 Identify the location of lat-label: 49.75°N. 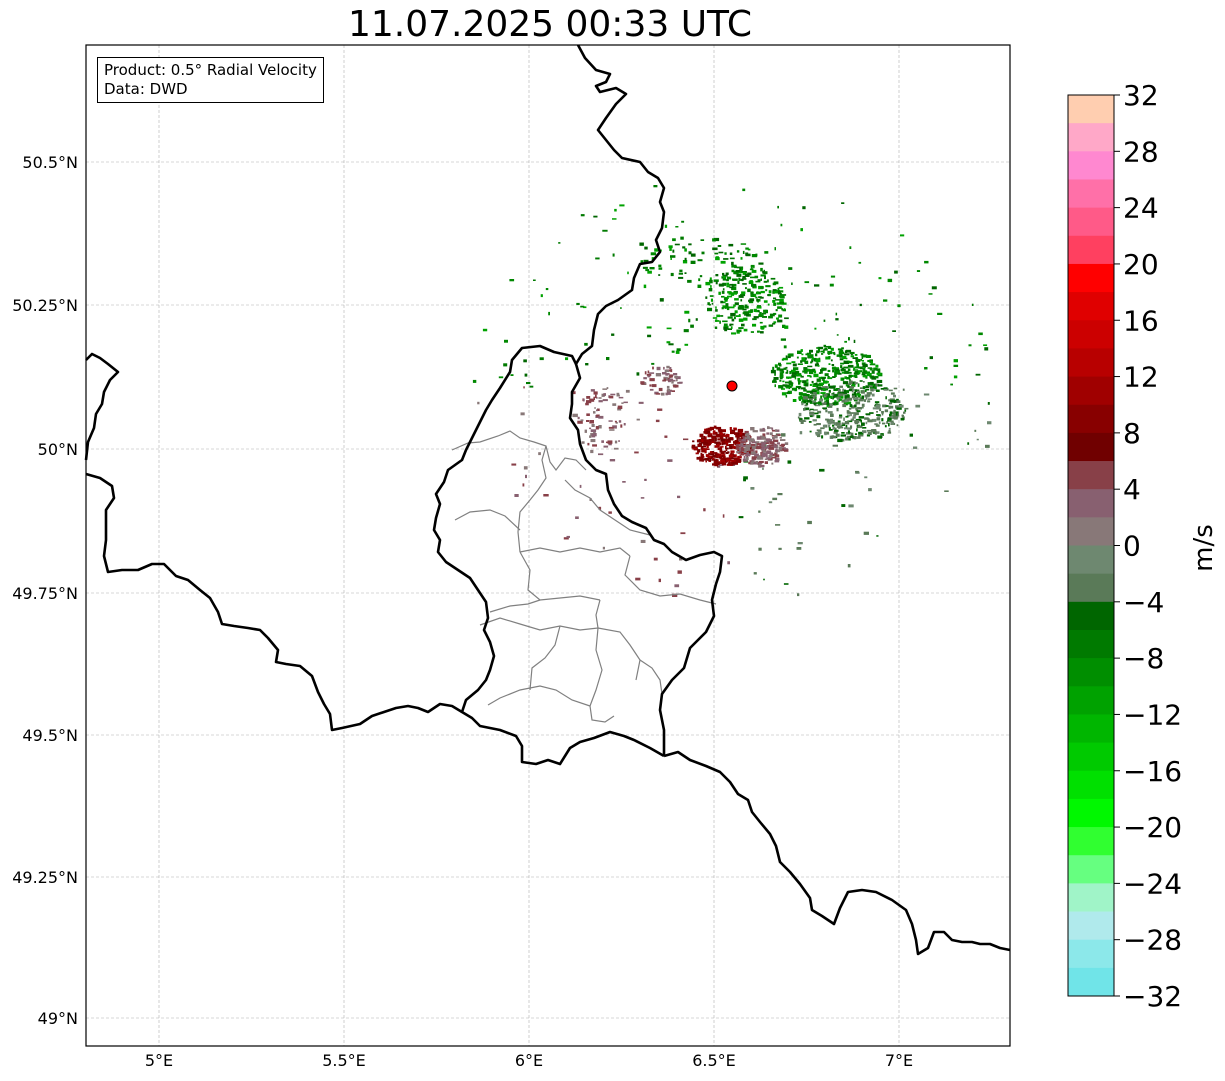
(45, 593).